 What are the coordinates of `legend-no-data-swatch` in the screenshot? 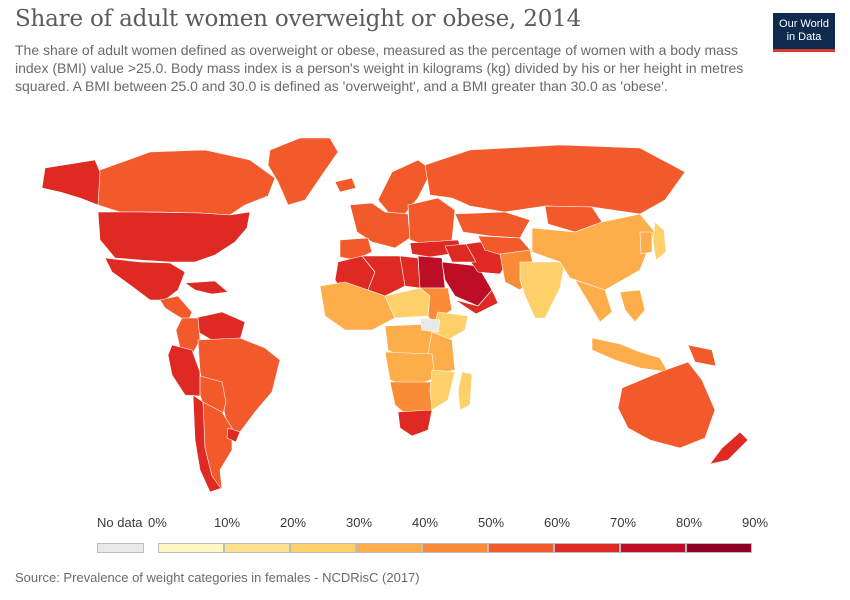 It's located at (120, 548).